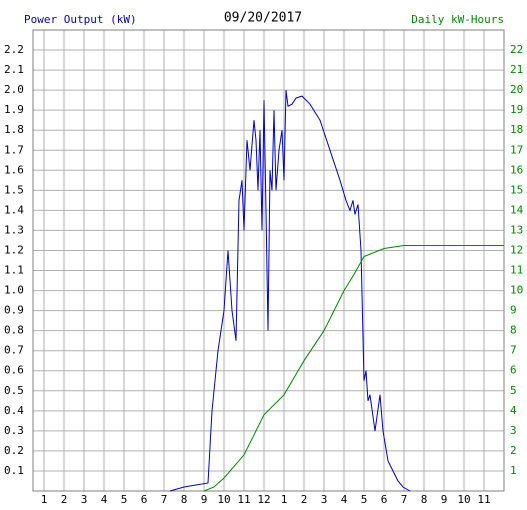  I want to click on y2-axis-title: Daily kW-Hours, so click(457, 19).